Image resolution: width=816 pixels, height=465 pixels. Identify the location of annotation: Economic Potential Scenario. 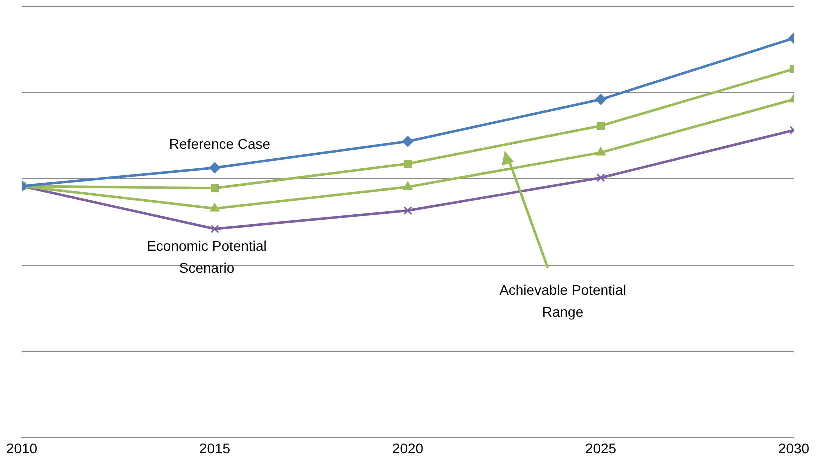
(207, 257).